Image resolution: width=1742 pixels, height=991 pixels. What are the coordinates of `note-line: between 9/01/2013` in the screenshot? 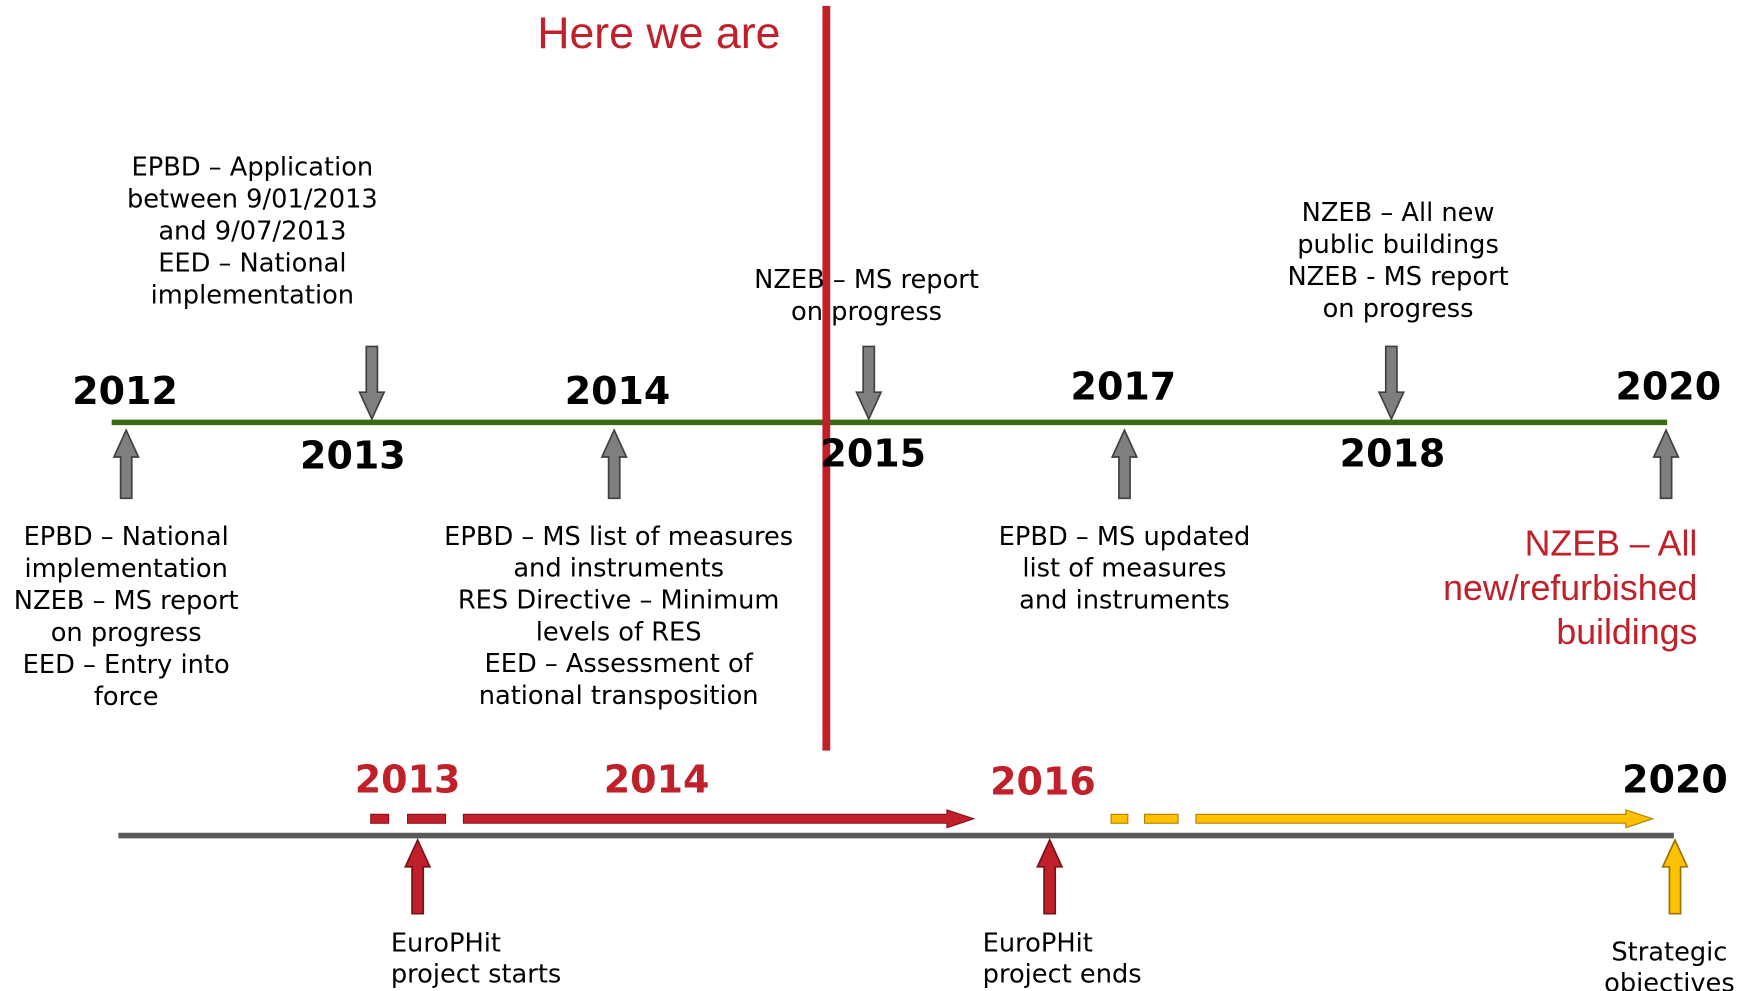 It's located at (252, 199).